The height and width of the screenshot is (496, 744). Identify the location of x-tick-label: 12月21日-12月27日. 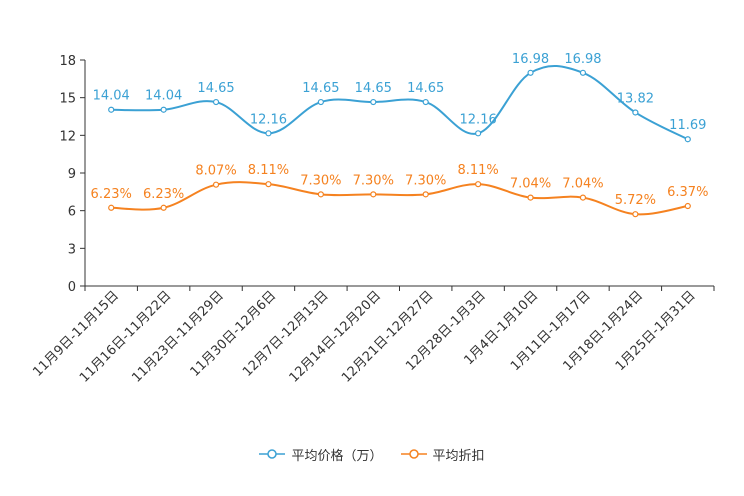
(387, 336).